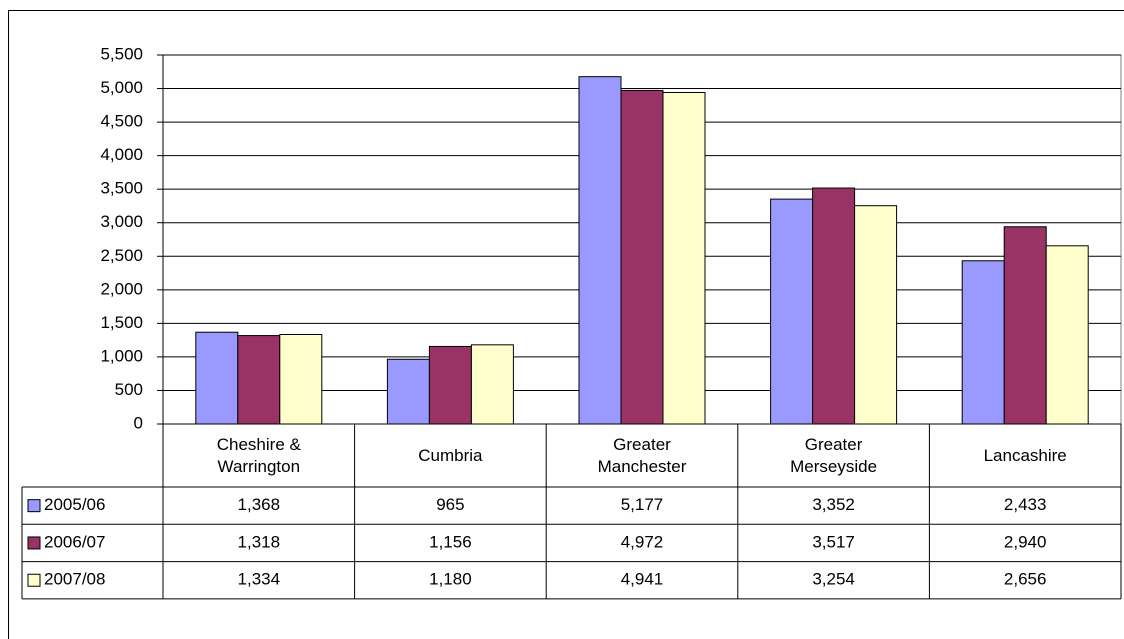 This screenshot has width=1124, height=639. I want to click on y-tick-label: 1,000, so click(121, 355).